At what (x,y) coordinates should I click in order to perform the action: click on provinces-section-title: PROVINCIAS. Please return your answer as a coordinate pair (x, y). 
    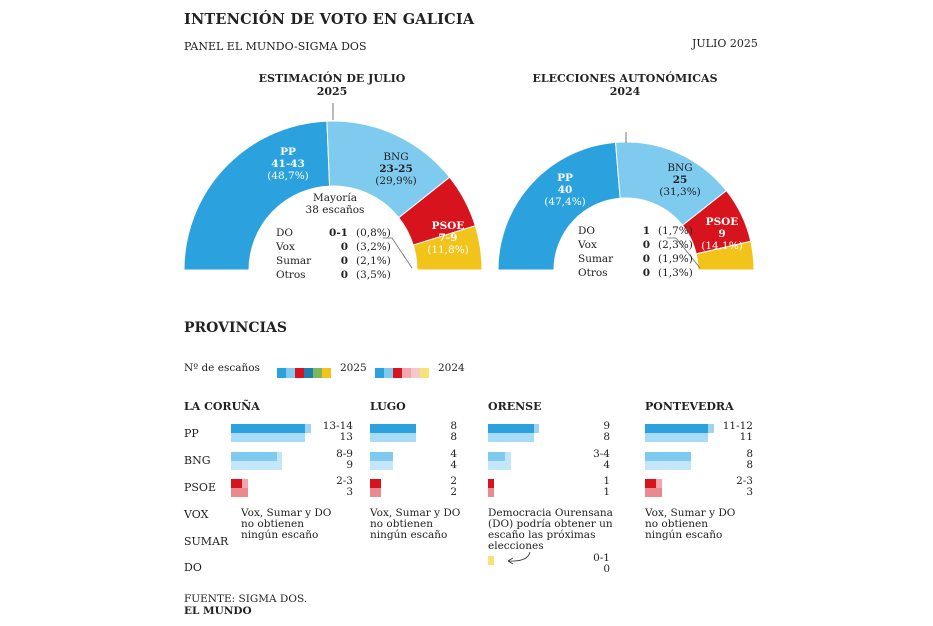
    Looking at the image, I should click on (235, 328).